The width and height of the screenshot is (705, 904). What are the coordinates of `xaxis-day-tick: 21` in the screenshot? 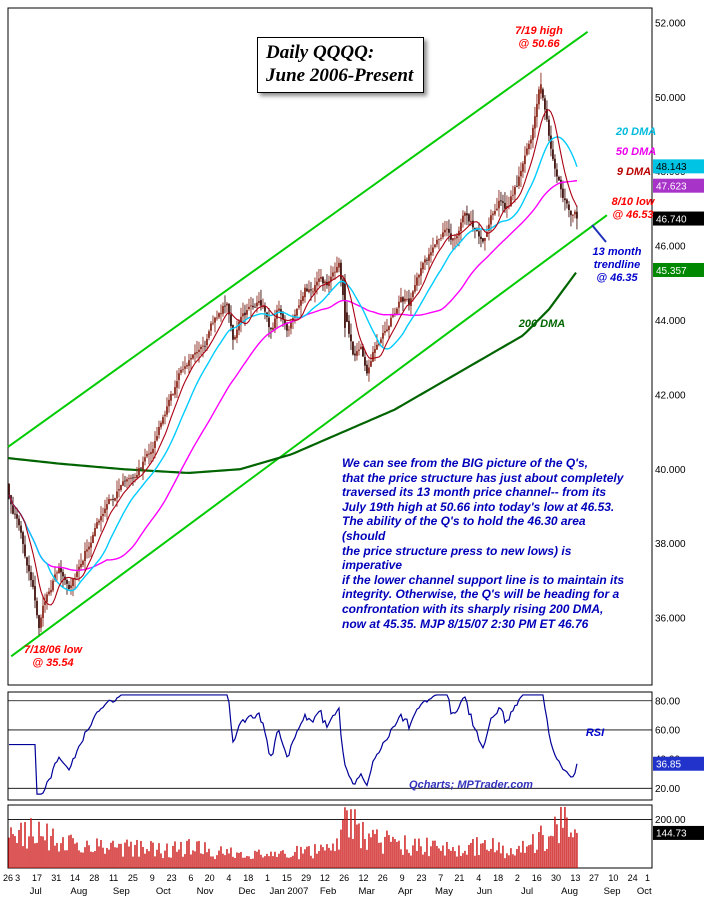 It's located at (459, 878).